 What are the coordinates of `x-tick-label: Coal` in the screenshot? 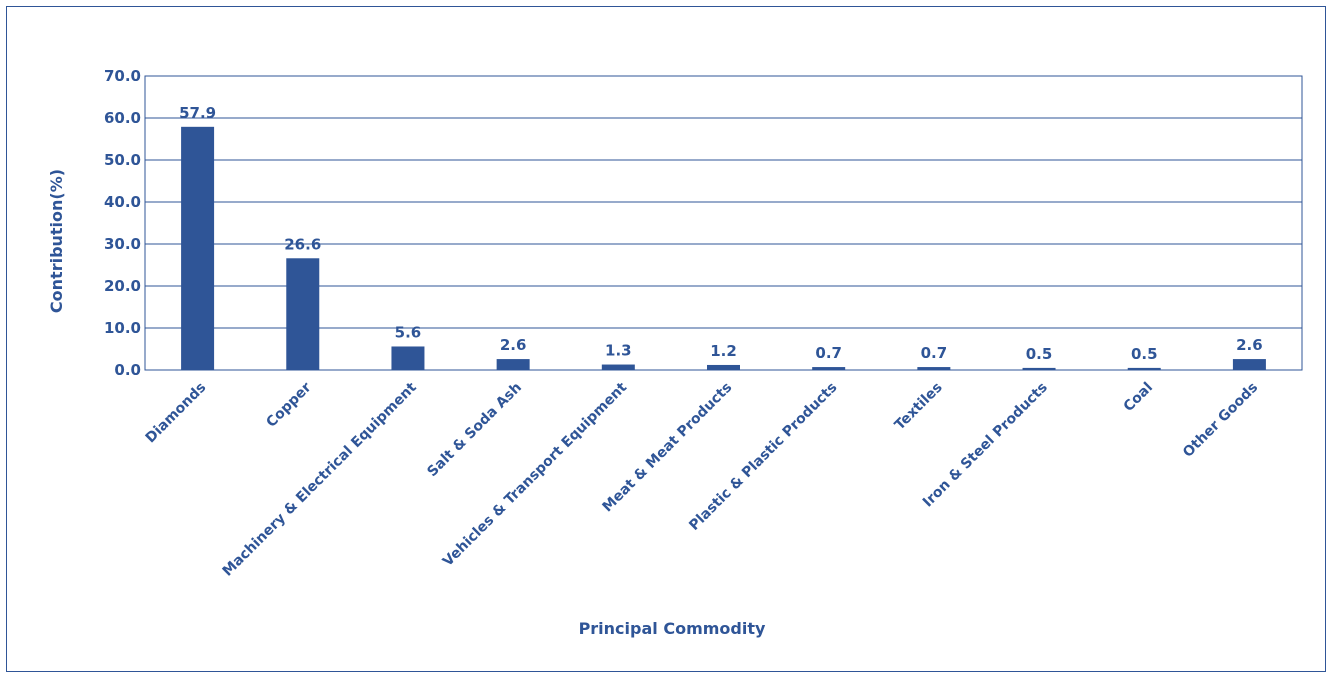 It's located at (1138, 397).